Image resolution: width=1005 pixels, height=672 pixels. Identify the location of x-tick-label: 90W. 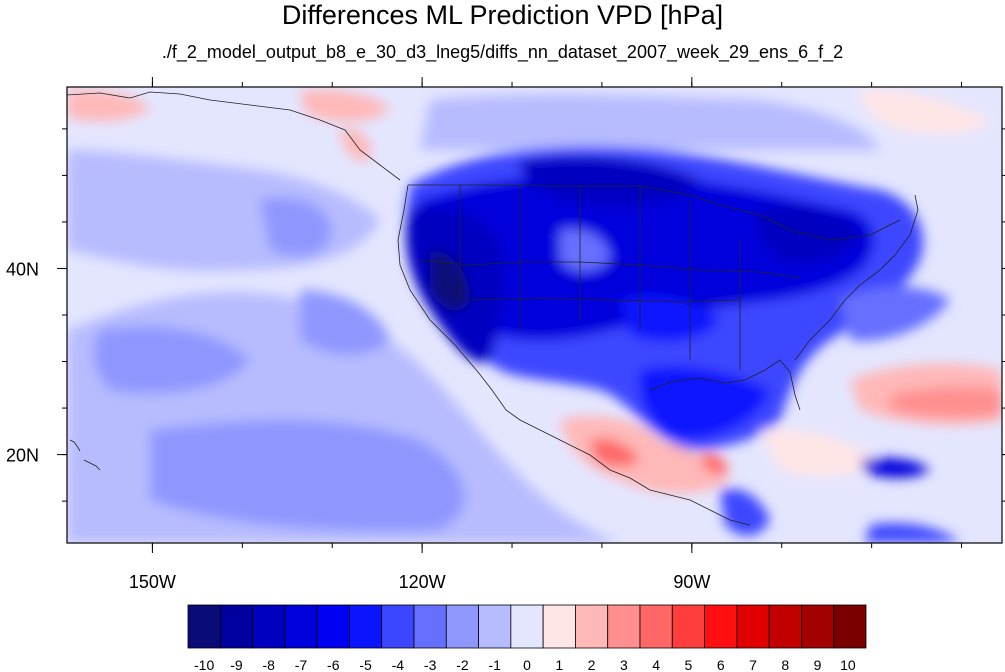
(691, 582).